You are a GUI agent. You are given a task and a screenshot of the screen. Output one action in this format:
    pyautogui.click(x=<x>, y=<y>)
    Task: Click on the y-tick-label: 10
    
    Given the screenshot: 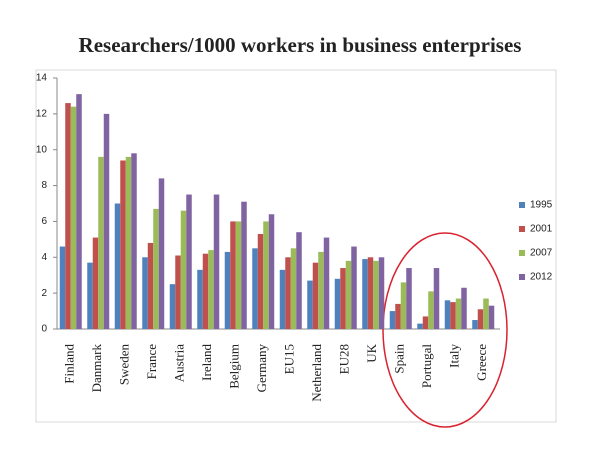 What is the action you would take?
    pyautogui.click(x=42, y=149)
    